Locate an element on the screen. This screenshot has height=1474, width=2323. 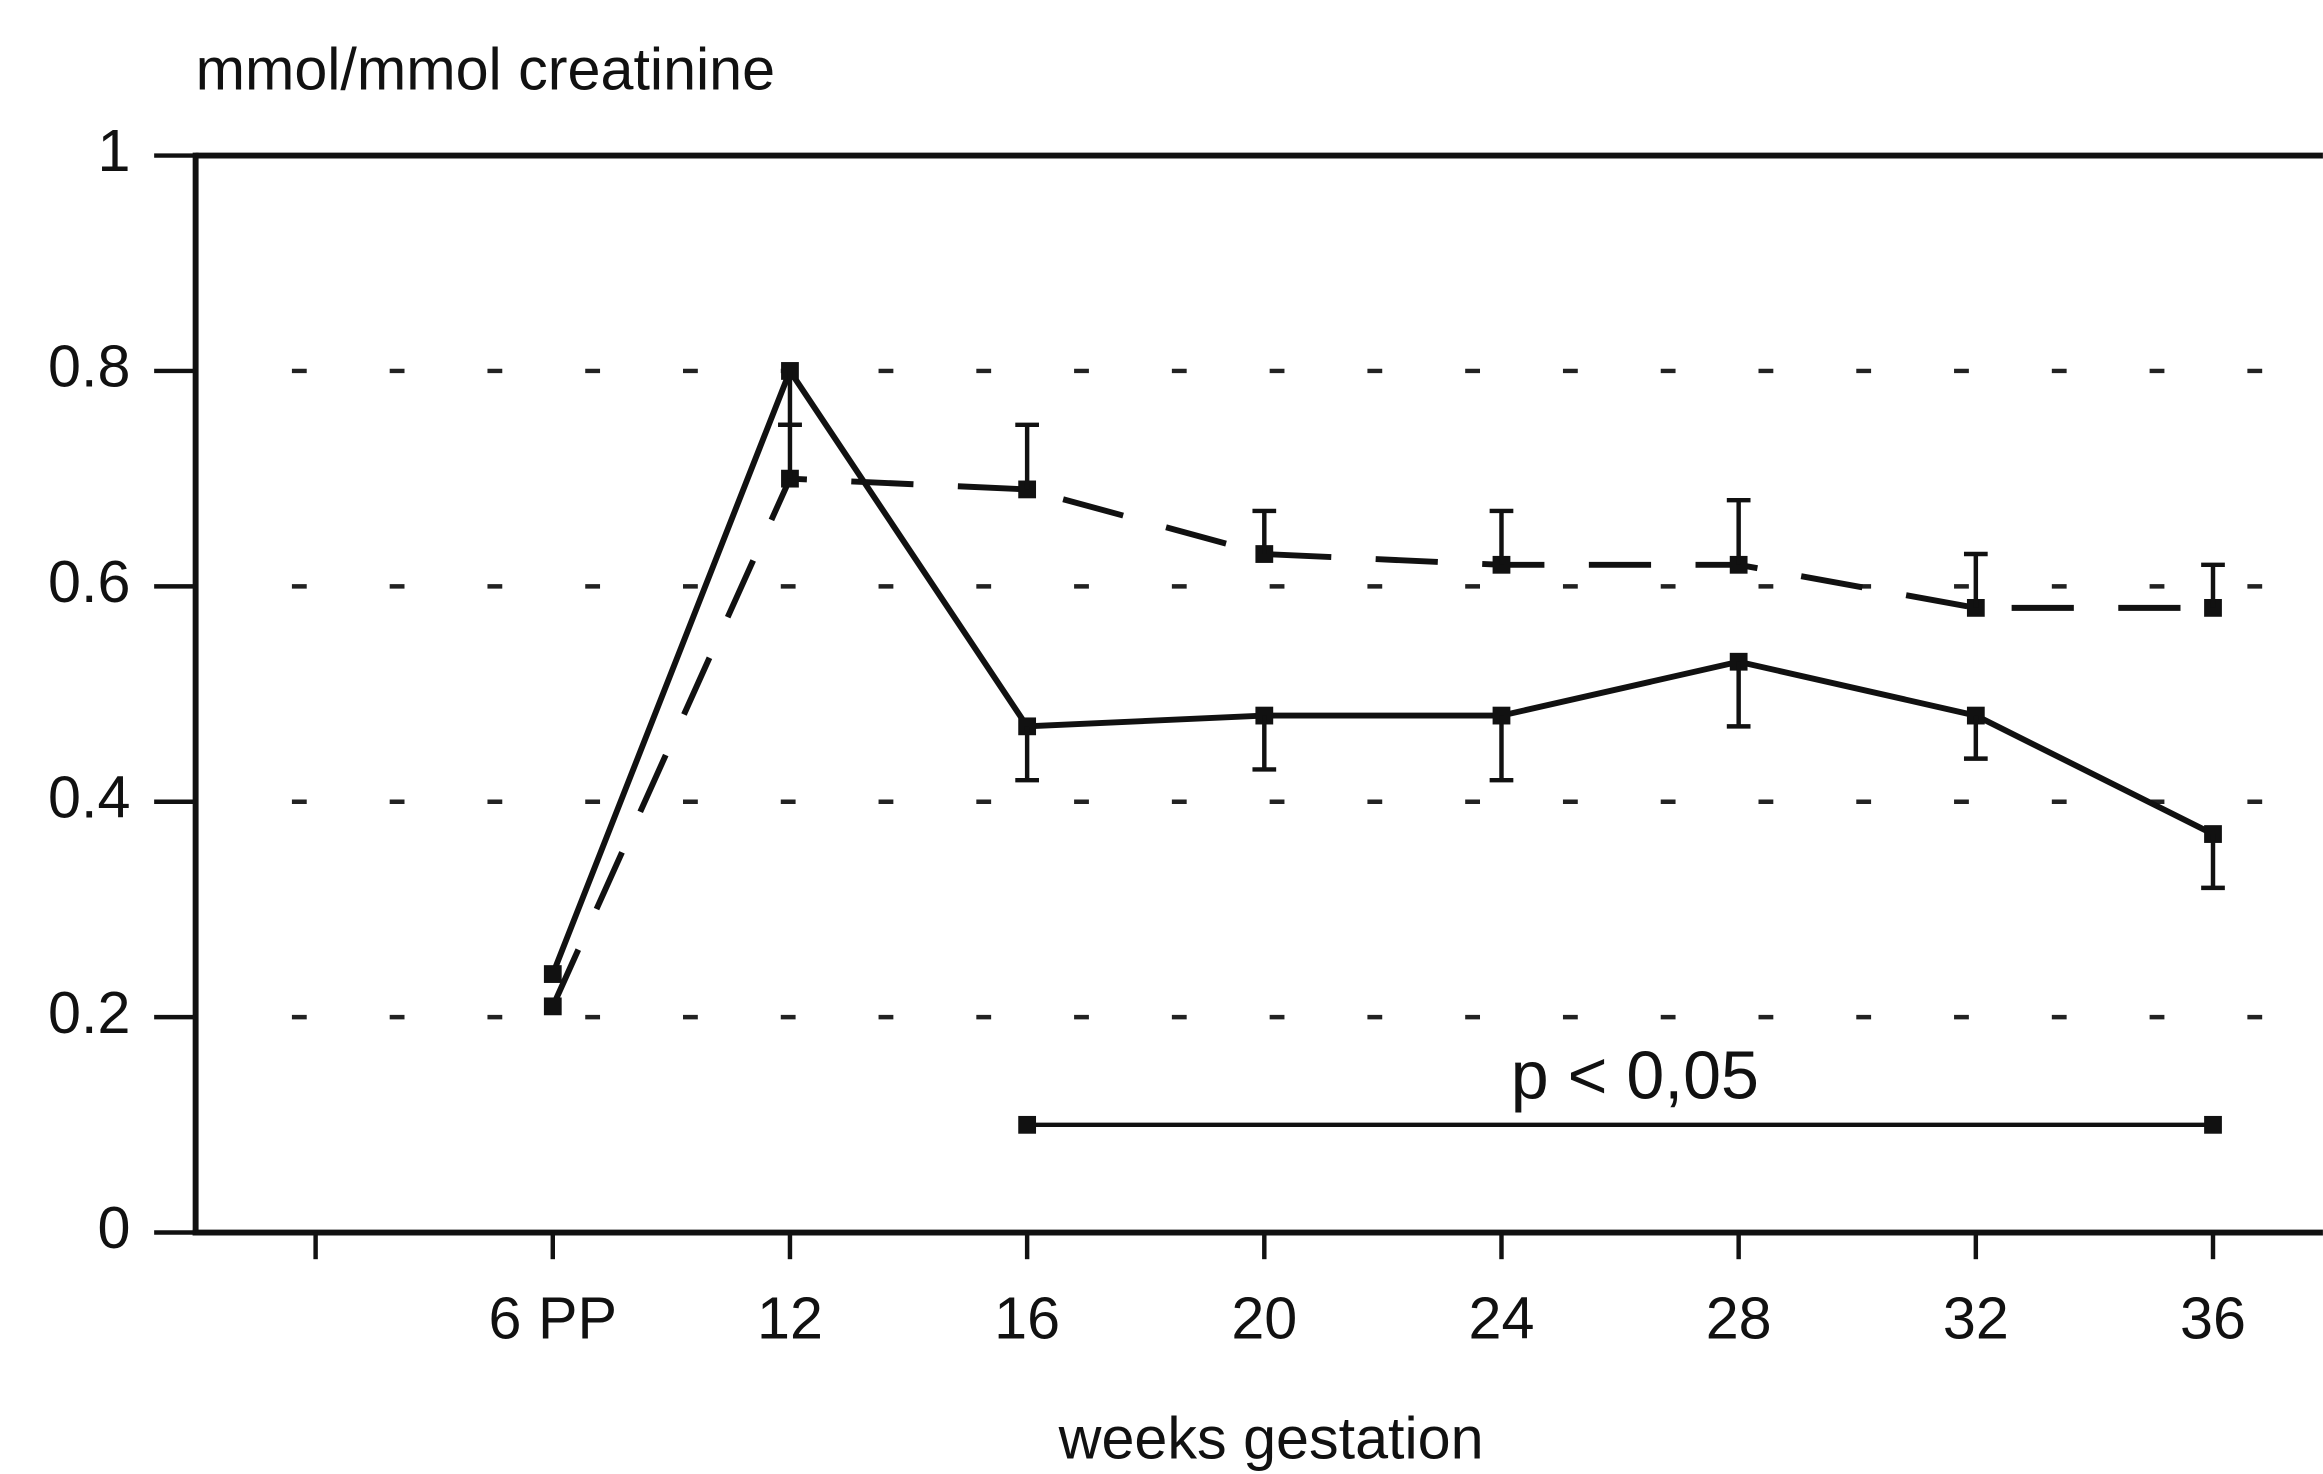
x-tick-label: 16 is located at coordinates (1027, 1318).